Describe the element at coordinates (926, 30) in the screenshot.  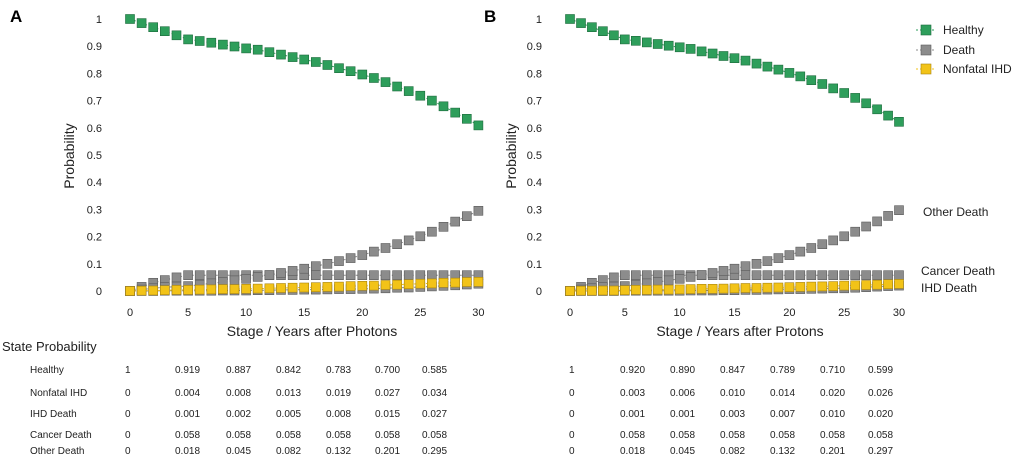
I see `legend-healthy-marker` at that location.